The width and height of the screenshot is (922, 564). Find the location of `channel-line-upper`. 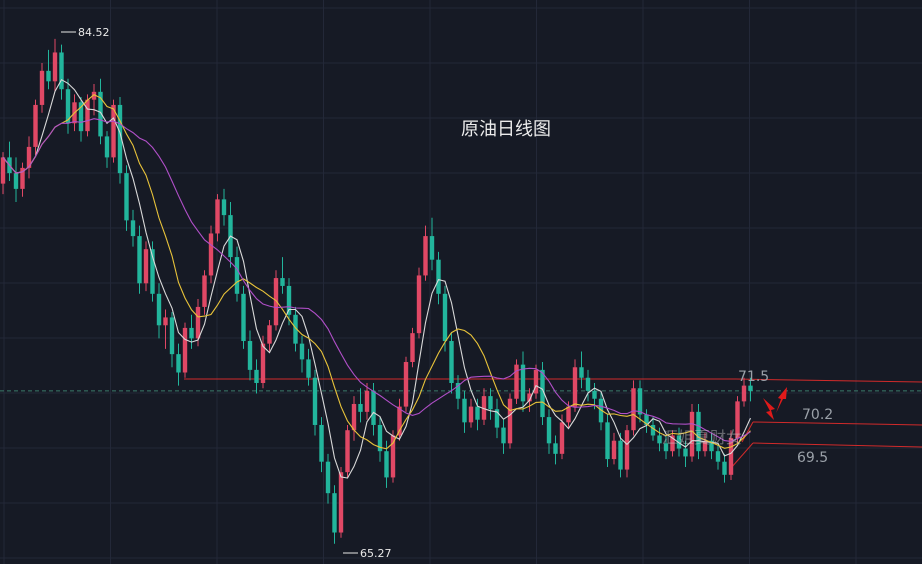

channel-line-upper is located at coordinates (747, 432).